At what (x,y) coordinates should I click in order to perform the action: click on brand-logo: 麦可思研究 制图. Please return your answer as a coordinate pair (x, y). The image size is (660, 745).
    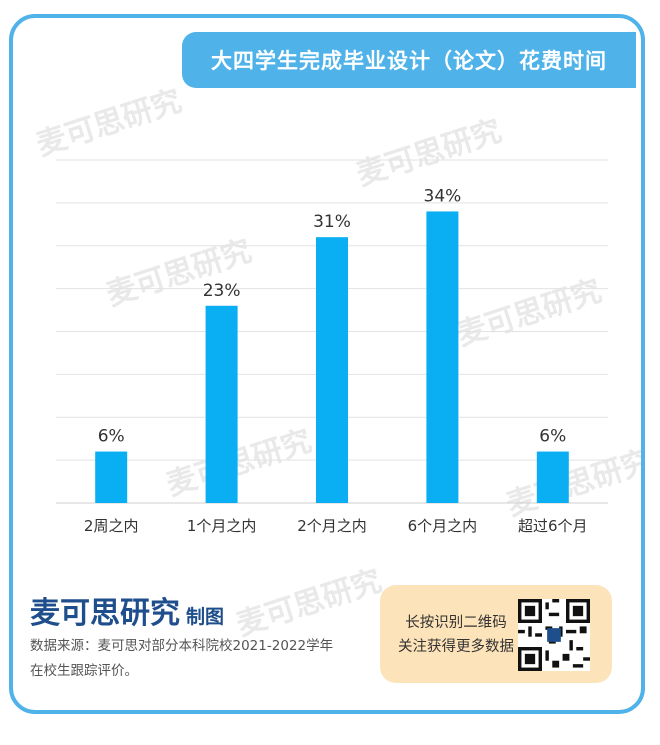
    Looking at the image, I should click on (127, 610).